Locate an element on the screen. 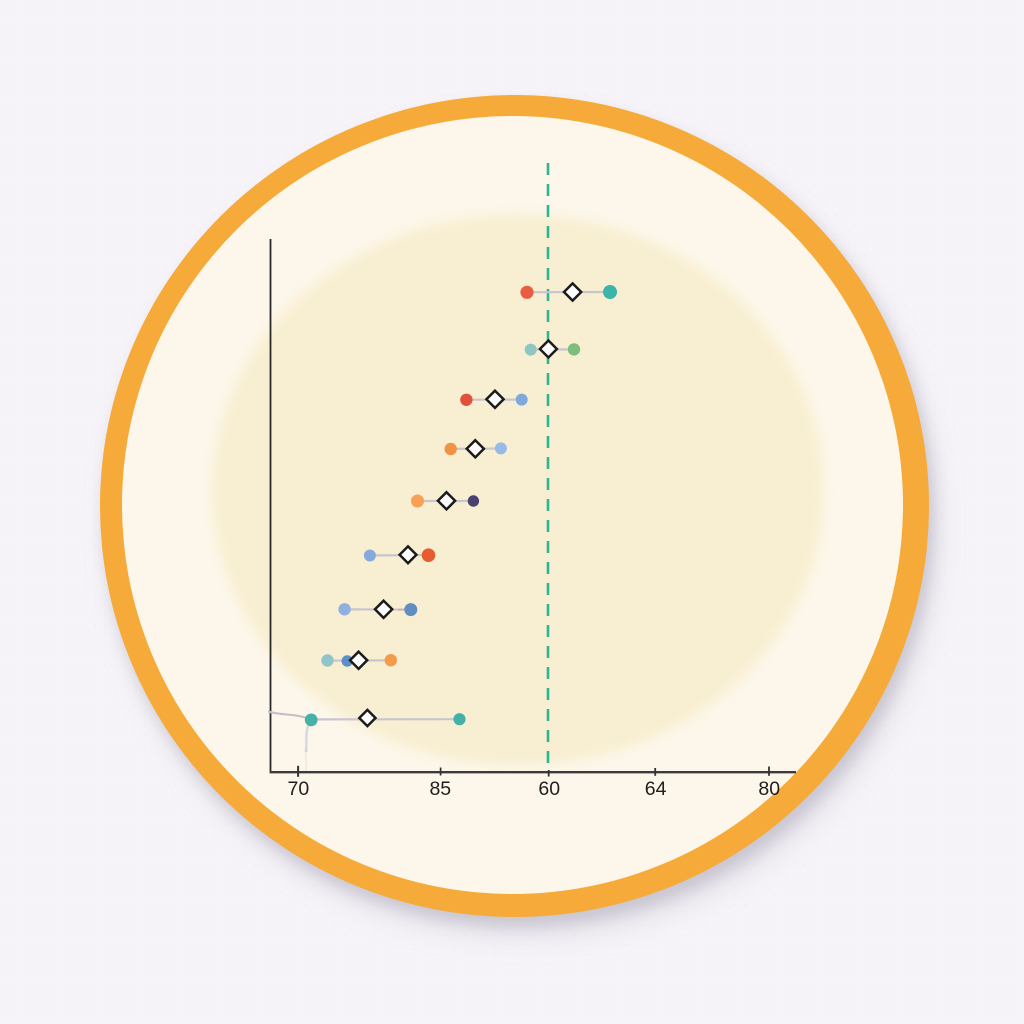  svg-text: 80 is located at coordinates (769, 789).